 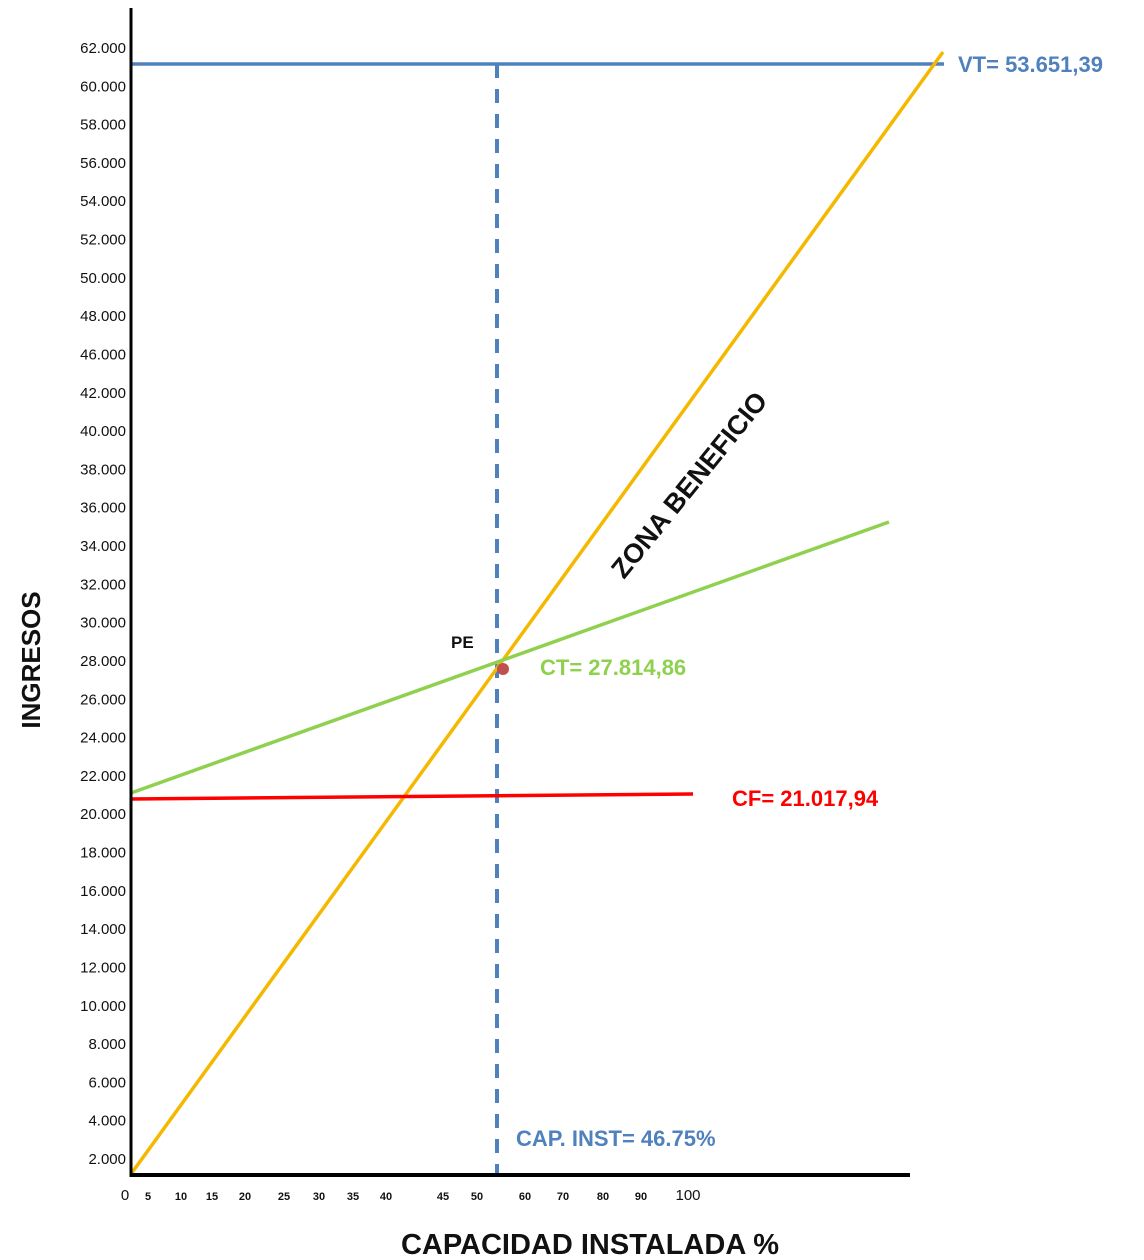 What do you see at coordinates (103, 201) in the screenshot?
I see `y-tick-label: 54.000` at bounding box center [103, 201].